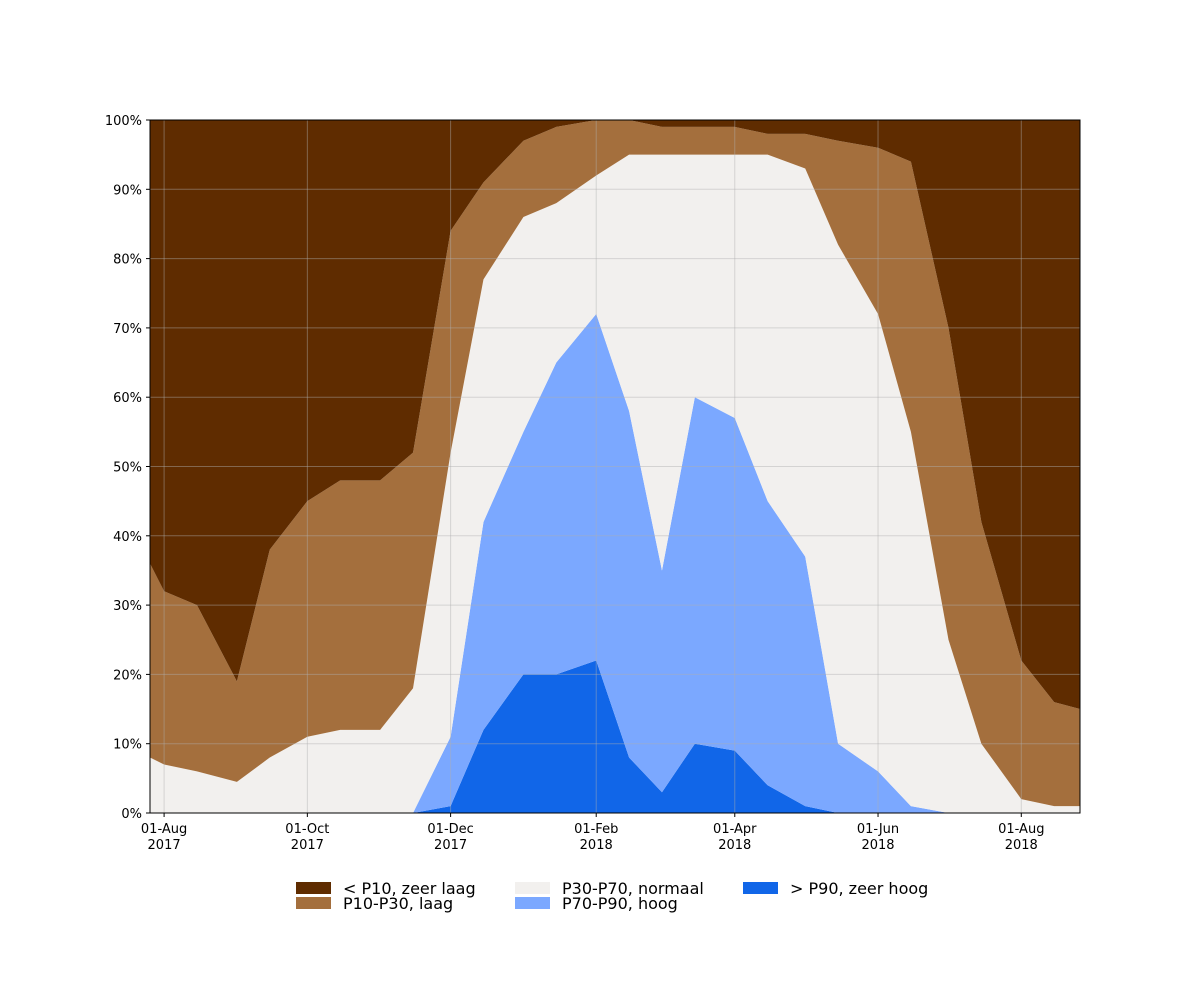  Describe the element at coordinates (127, 468) in the screenshot. I see `y-tick-label: 50%` at that location.